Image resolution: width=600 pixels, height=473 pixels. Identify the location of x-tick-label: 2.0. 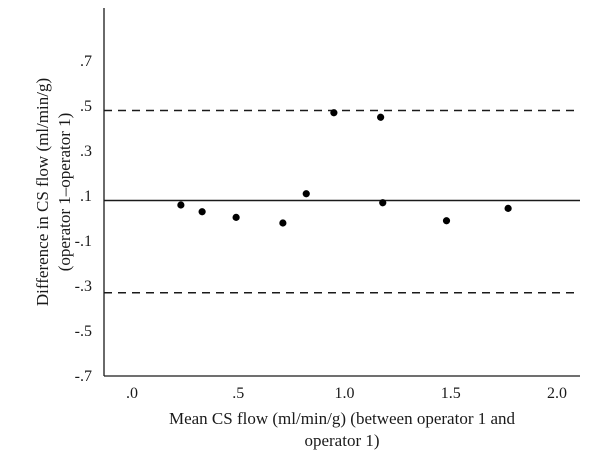
(557, 393).